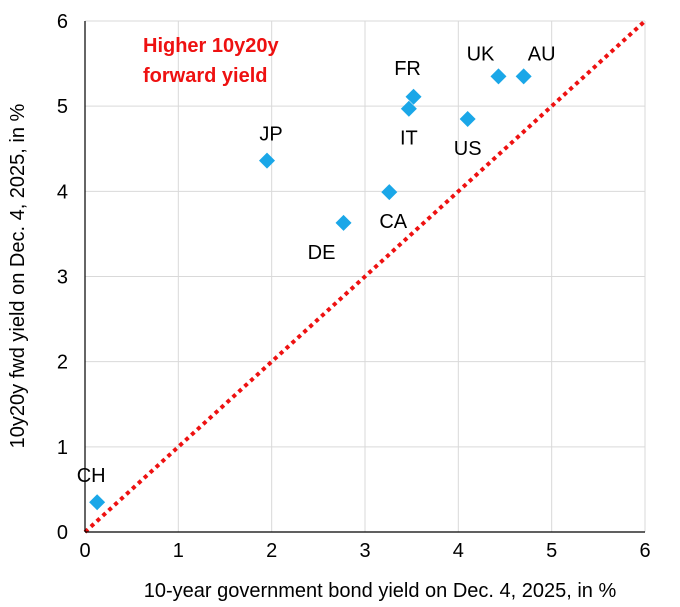 Image resolution: width=680 pixels, height=607 pixels. Describe the element at coordinates (62, 22) in the screenshot. I see `y-tick-label: 6` at that location.